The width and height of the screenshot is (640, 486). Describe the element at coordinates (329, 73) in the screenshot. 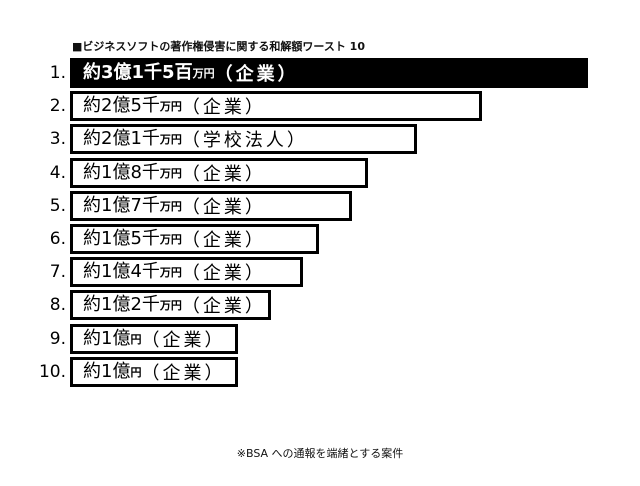

I see `bar-rank-1: 約3億1千5百 万円 （企業）` at that location.